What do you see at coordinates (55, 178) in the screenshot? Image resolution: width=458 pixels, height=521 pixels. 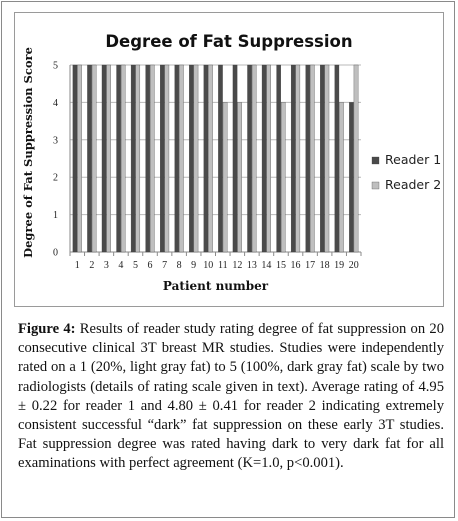 I see `y-tick-label: 2` at bounding box center [55, 178].